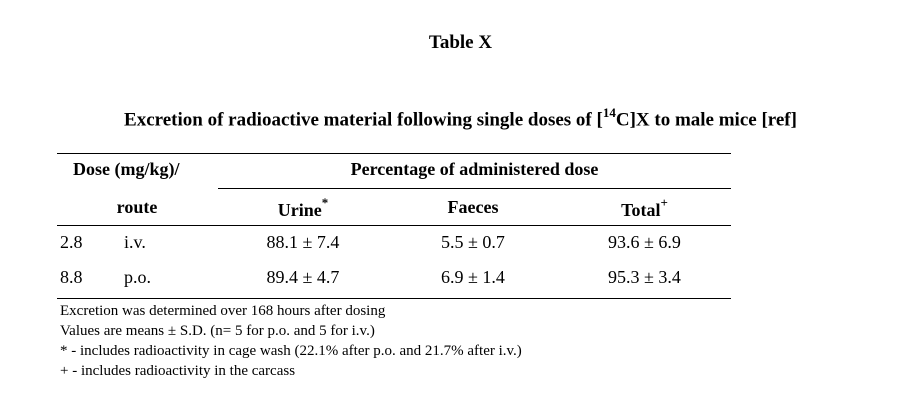 This screenshot has height=415, width=921. I want to click on header-faeces: Faeces, so click(473, 207).